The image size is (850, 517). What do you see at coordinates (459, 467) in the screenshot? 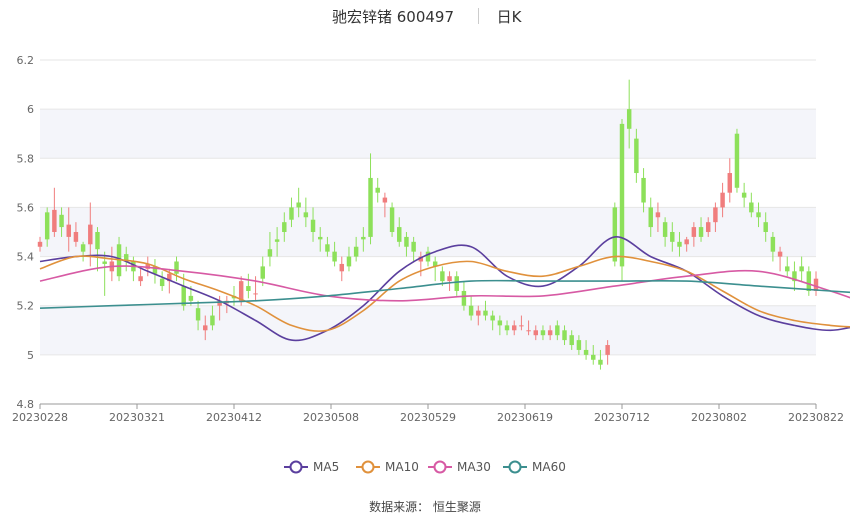
I see `legend-item-ma30: MA30` at bounding box center [459, 467].